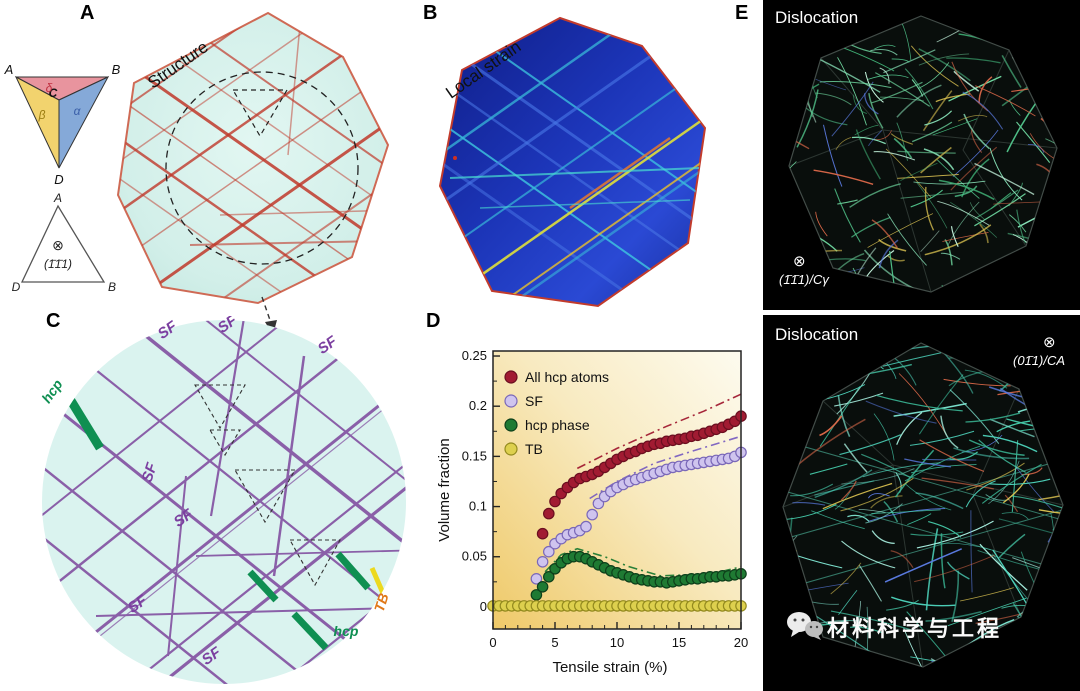  Describe the element at coordinates (534, 401) in the screenshot. I see `legend-label: SF` at that location.